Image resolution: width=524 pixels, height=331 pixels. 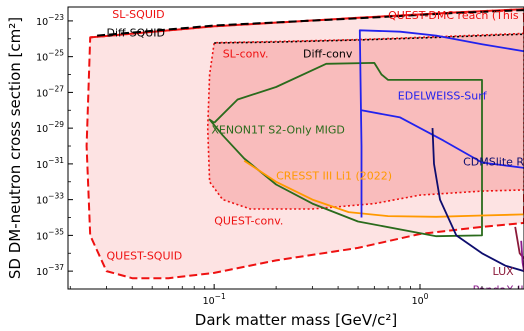 I want to click on y-tick-label-6: 10−35, so click(x=50, y=234).